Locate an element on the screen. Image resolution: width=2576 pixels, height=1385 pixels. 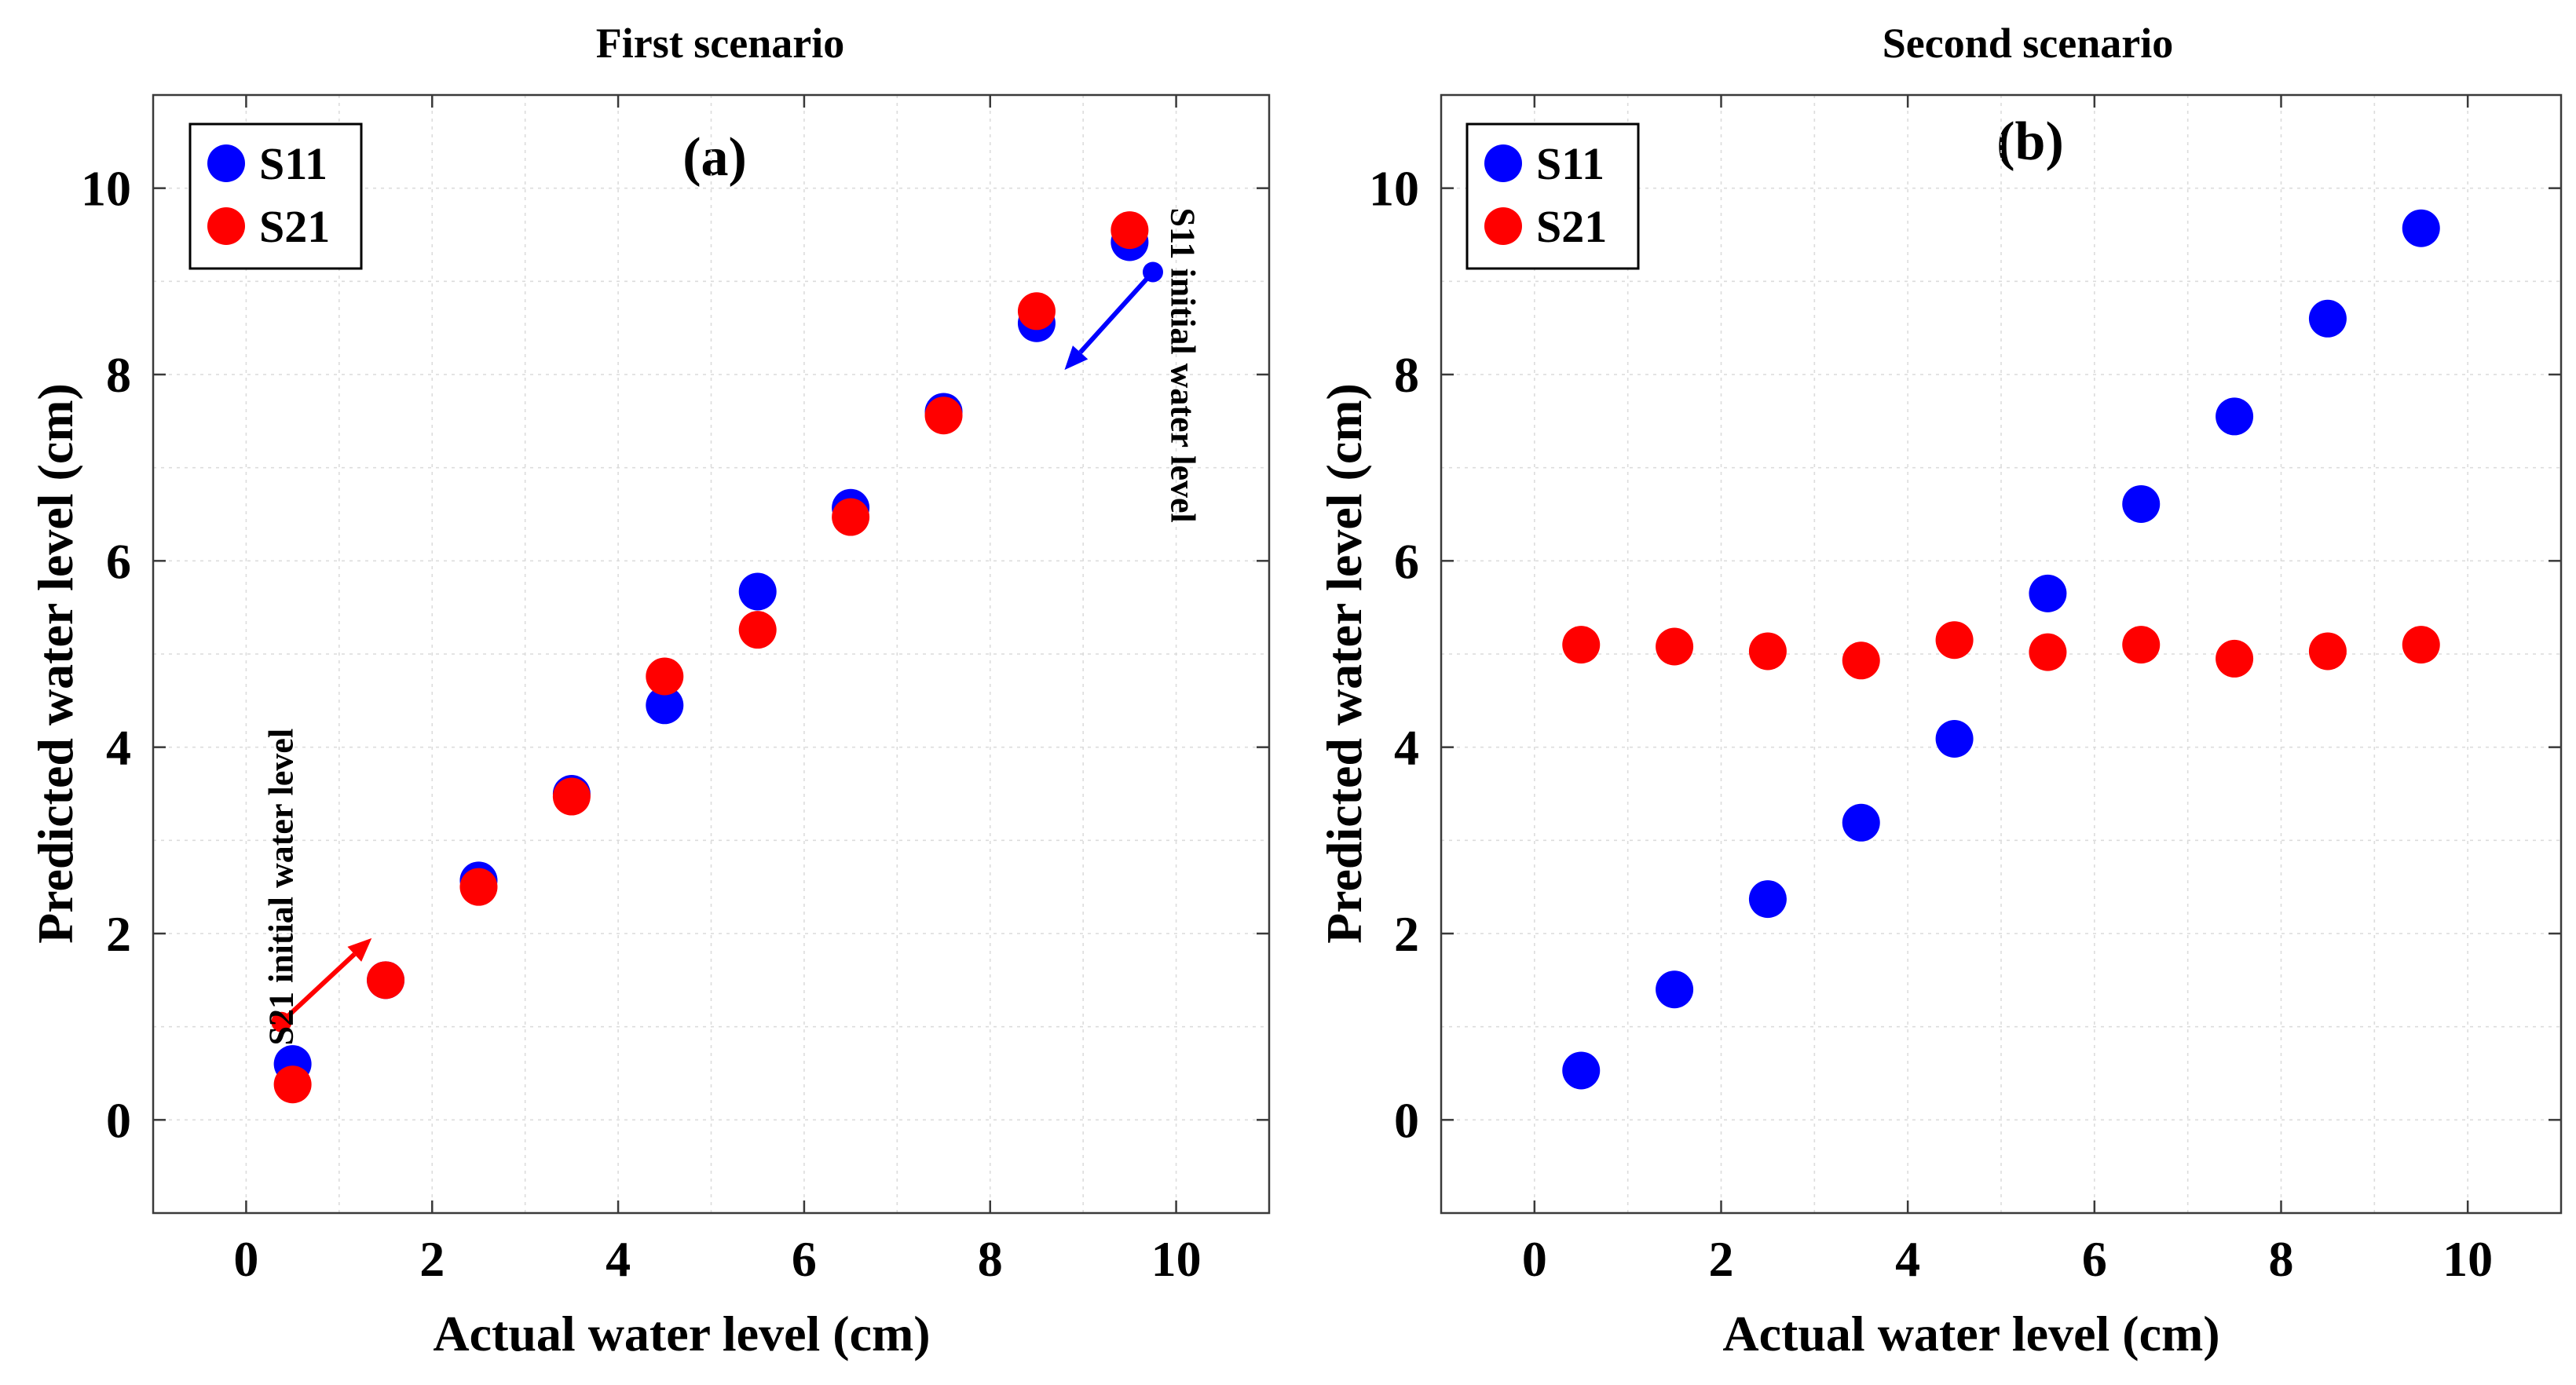
x-axis-label-b: Actual water level (cm) is located at coordinates (1971, 1333).